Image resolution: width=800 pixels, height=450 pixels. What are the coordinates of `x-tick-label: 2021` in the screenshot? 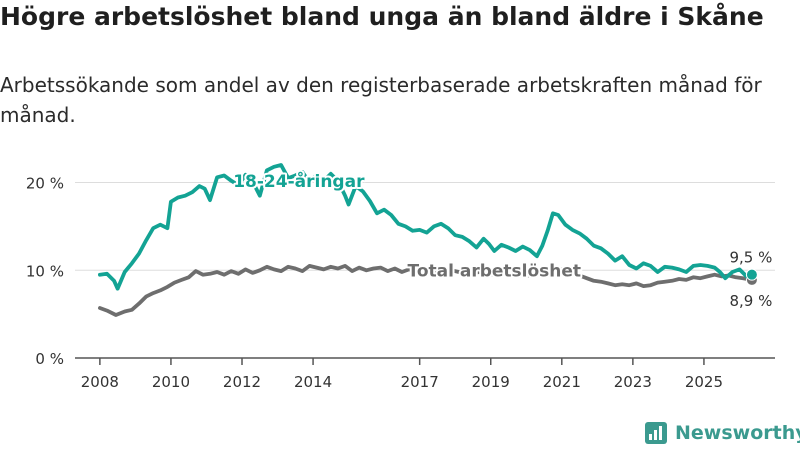 It's located at (562, 382).